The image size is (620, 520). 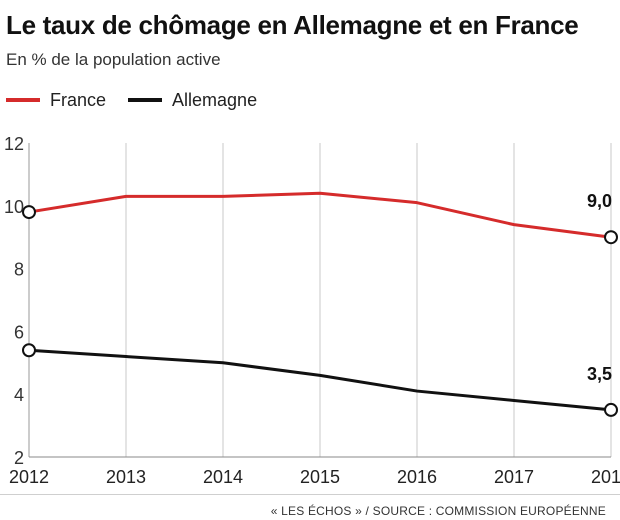 What do you see at coordinates (19, 270) in the screenshot?
I see `y-tick-label-8: 8` at bounding box center [19, 270].